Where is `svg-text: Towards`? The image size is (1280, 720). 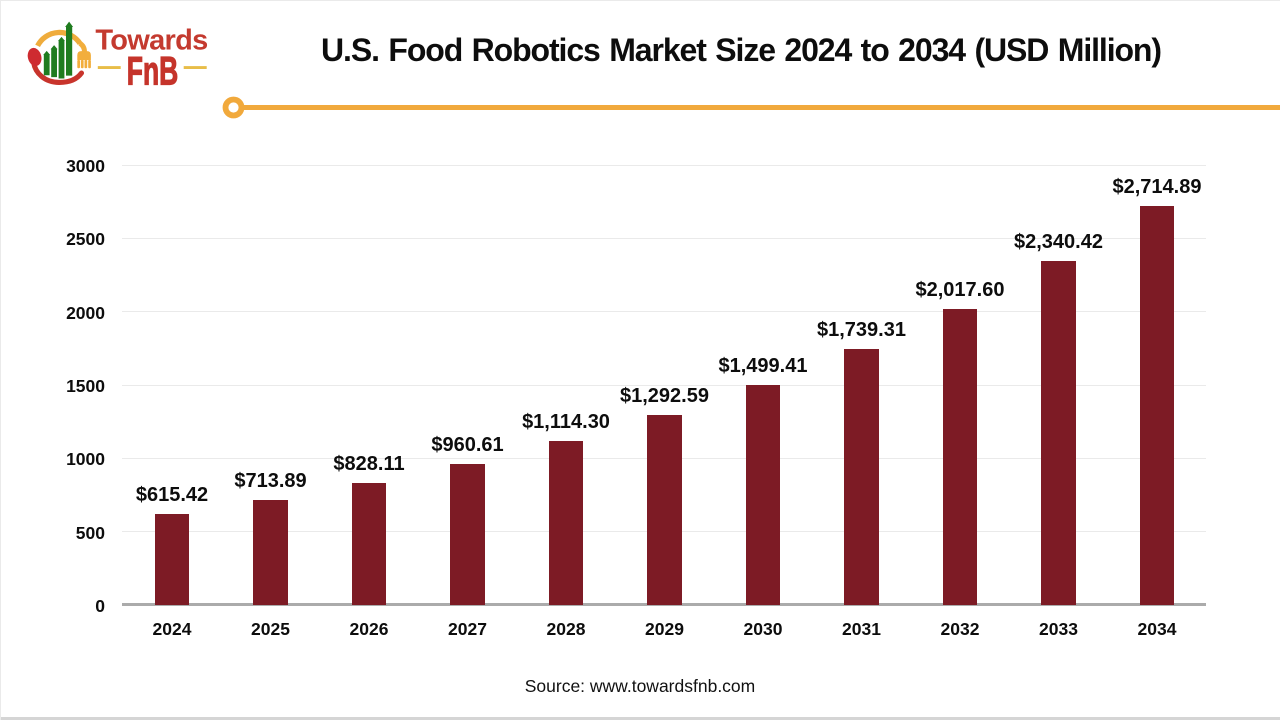 svg-text: Towards is located at coordinates (151, 40).